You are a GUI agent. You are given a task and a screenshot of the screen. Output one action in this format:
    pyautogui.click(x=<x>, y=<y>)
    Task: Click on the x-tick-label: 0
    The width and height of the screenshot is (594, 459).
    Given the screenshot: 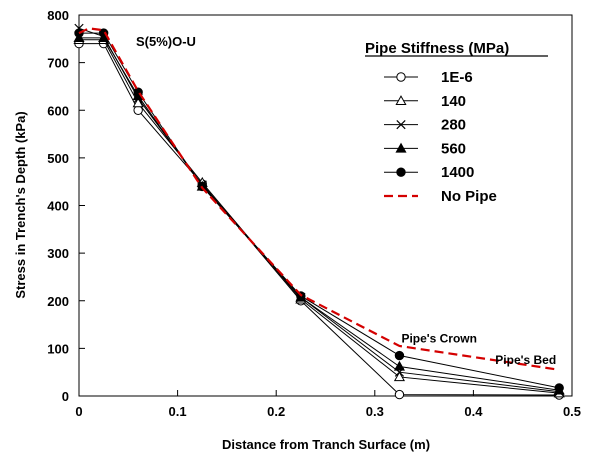 What is the action you would take?
    pyautogui.click(x=78, y=411)
    